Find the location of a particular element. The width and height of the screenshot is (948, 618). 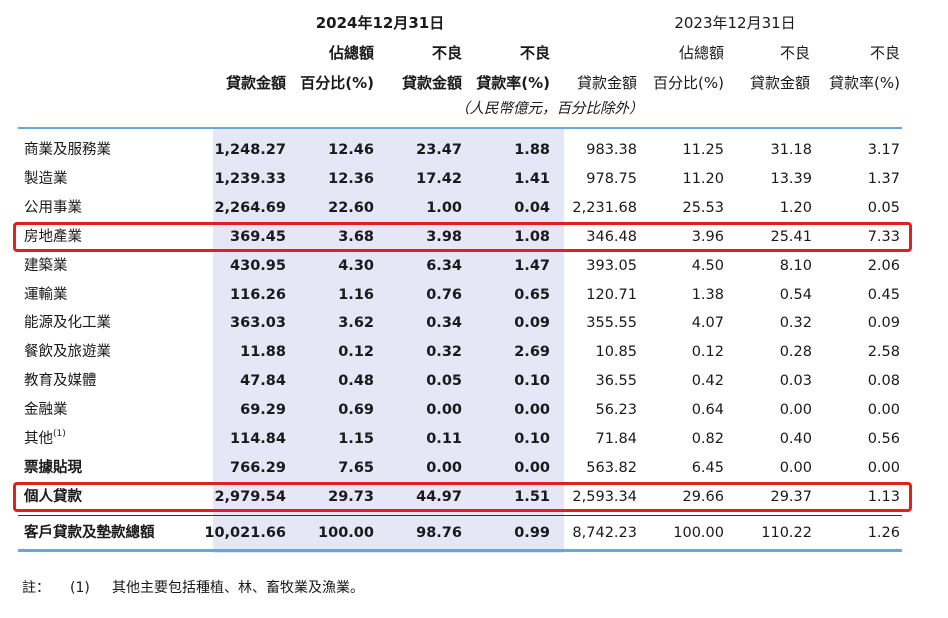

table-cell: 0.11 is located at coordinates (444, 439).